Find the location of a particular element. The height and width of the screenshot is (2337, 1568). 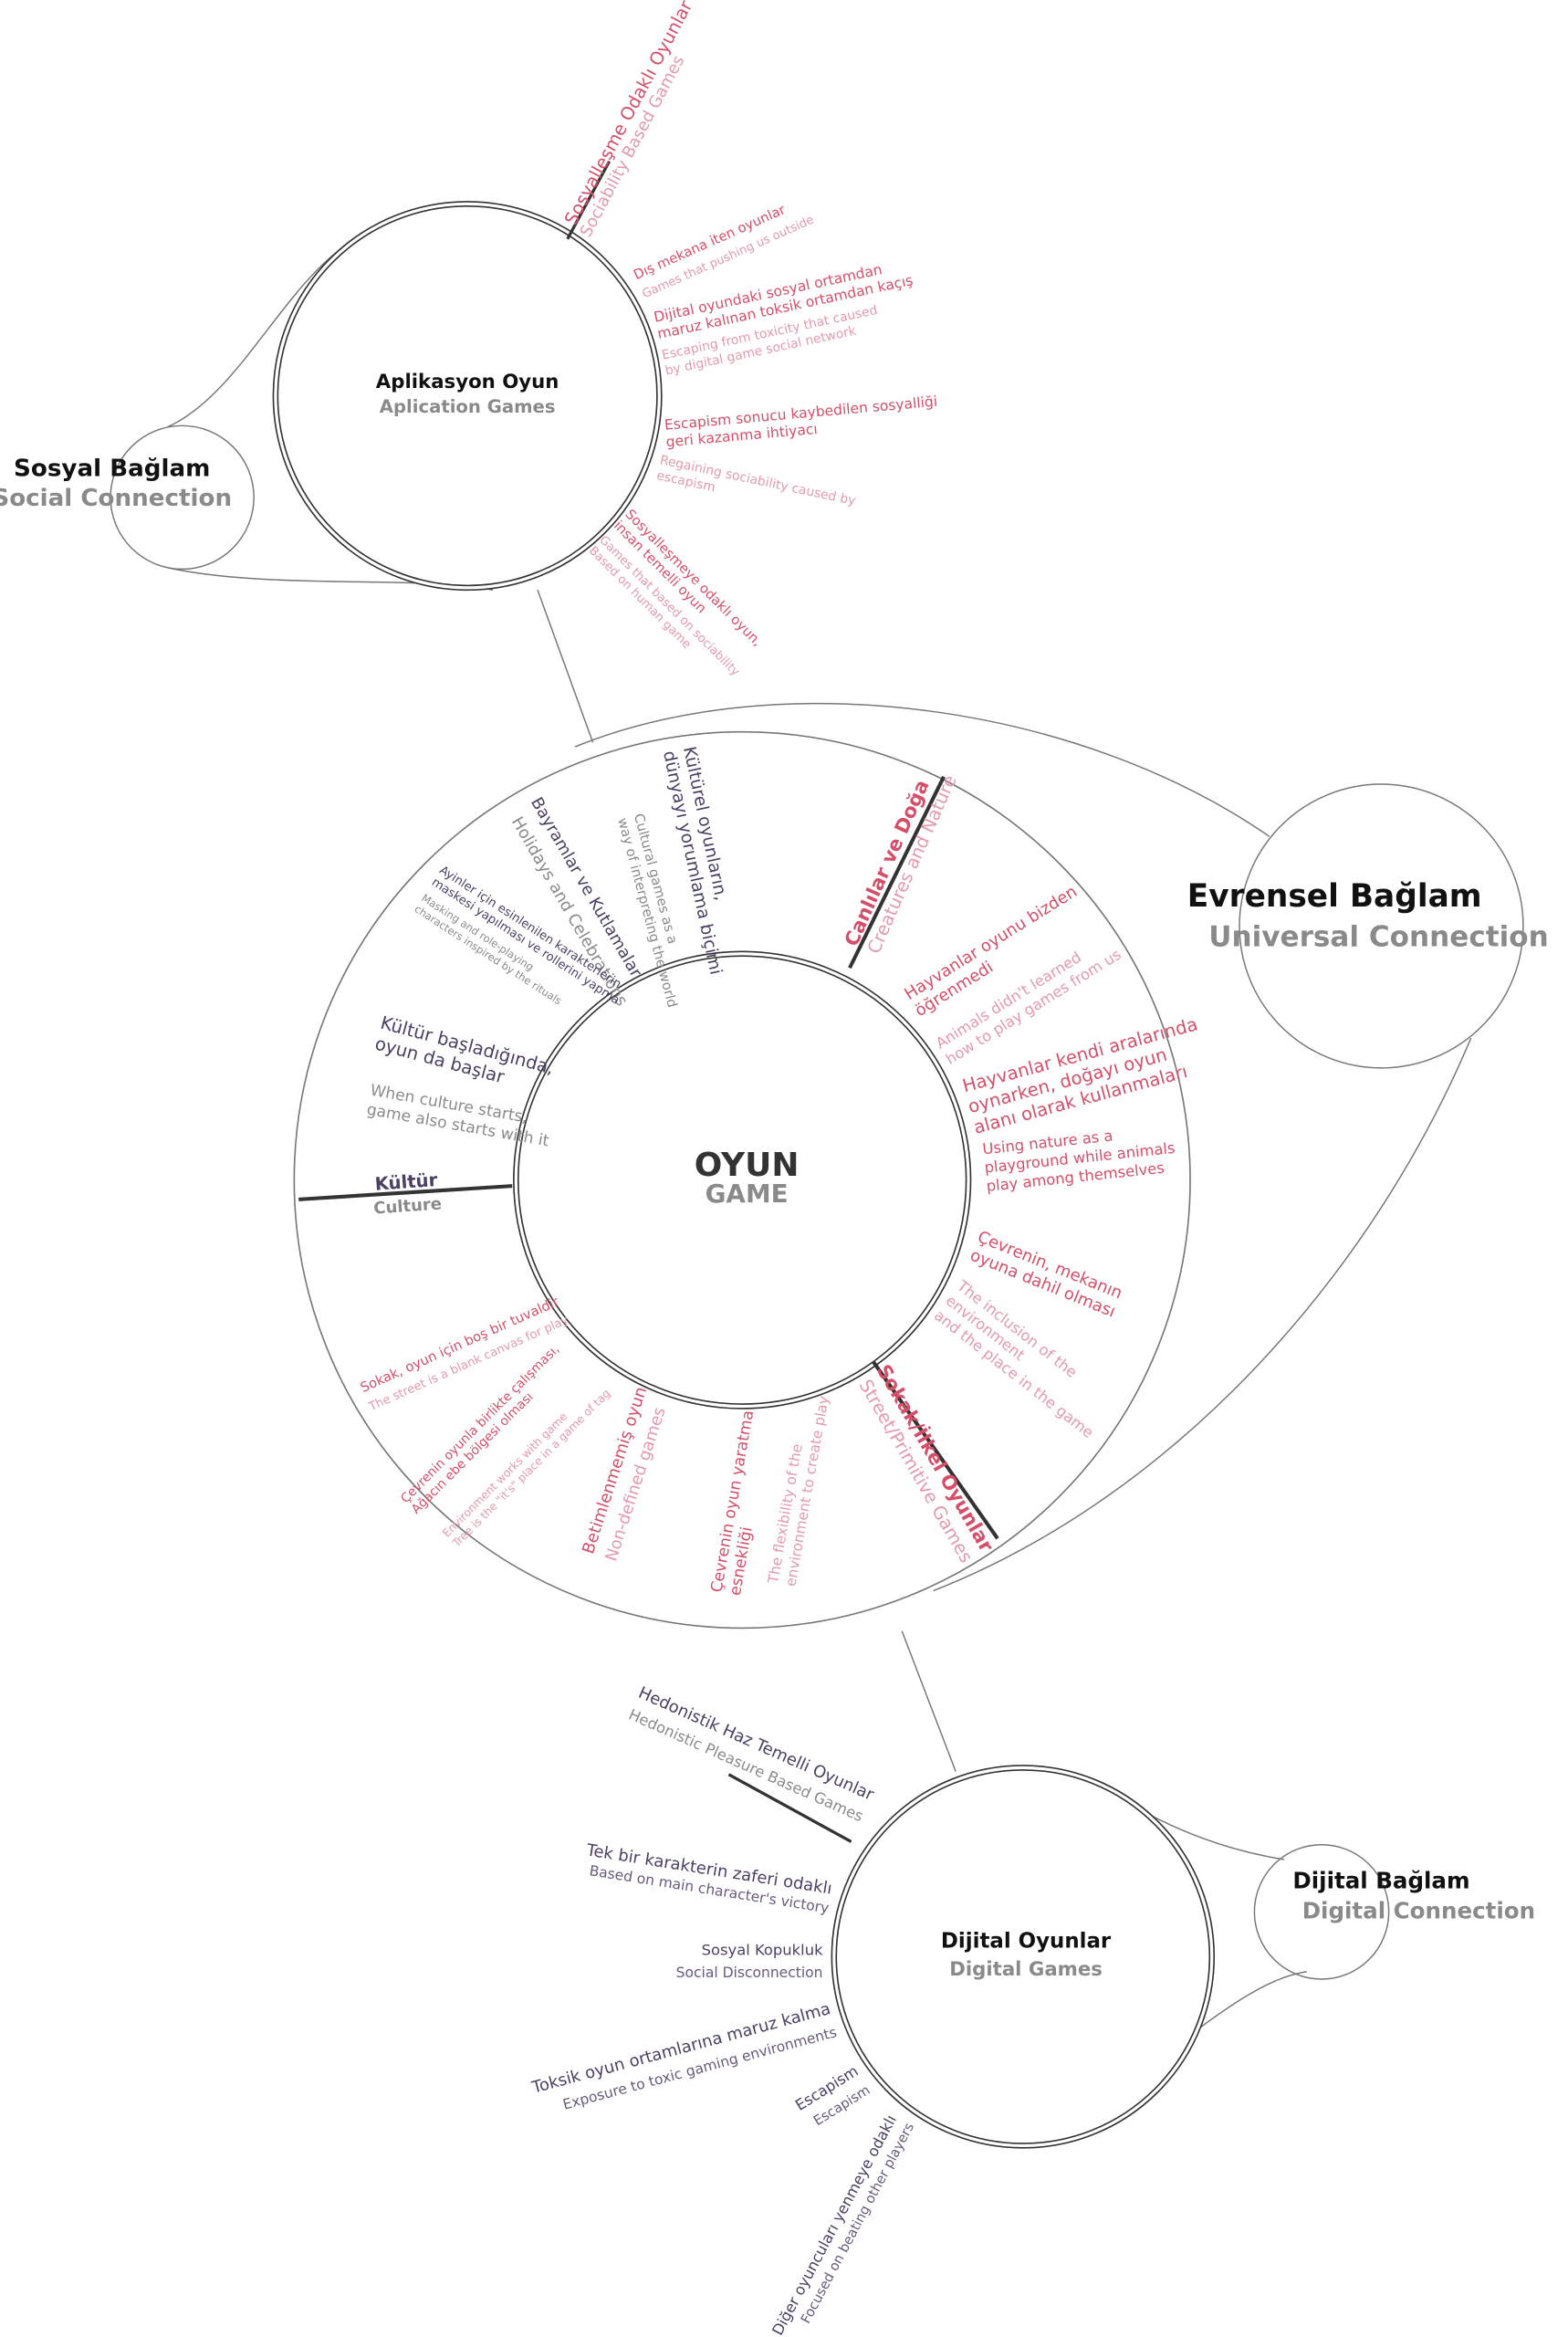

center-circle is located at coordinates (742, 1180).